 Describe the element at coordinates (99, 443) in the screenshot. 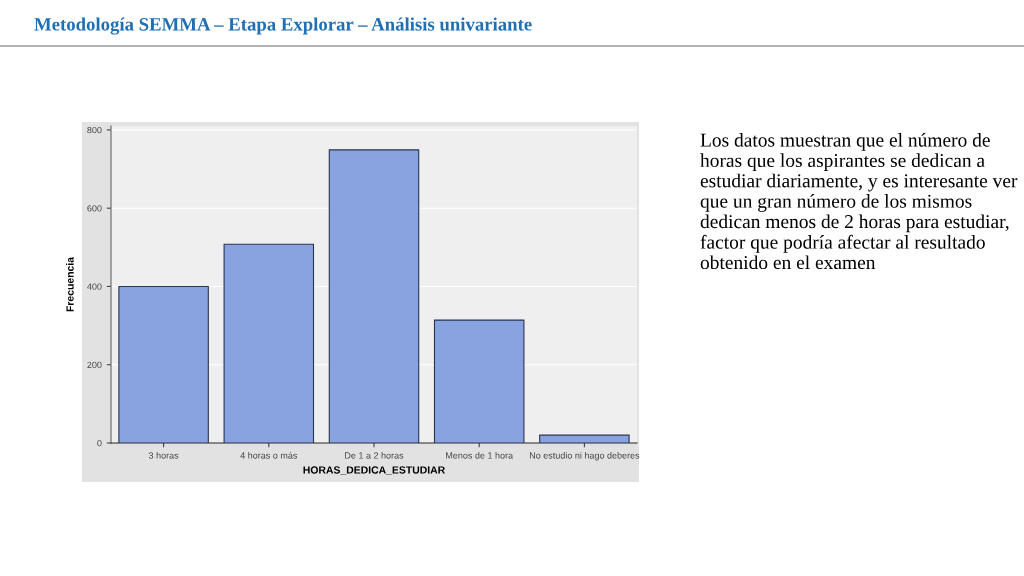

I see `y-tick-label: 0` at that location.